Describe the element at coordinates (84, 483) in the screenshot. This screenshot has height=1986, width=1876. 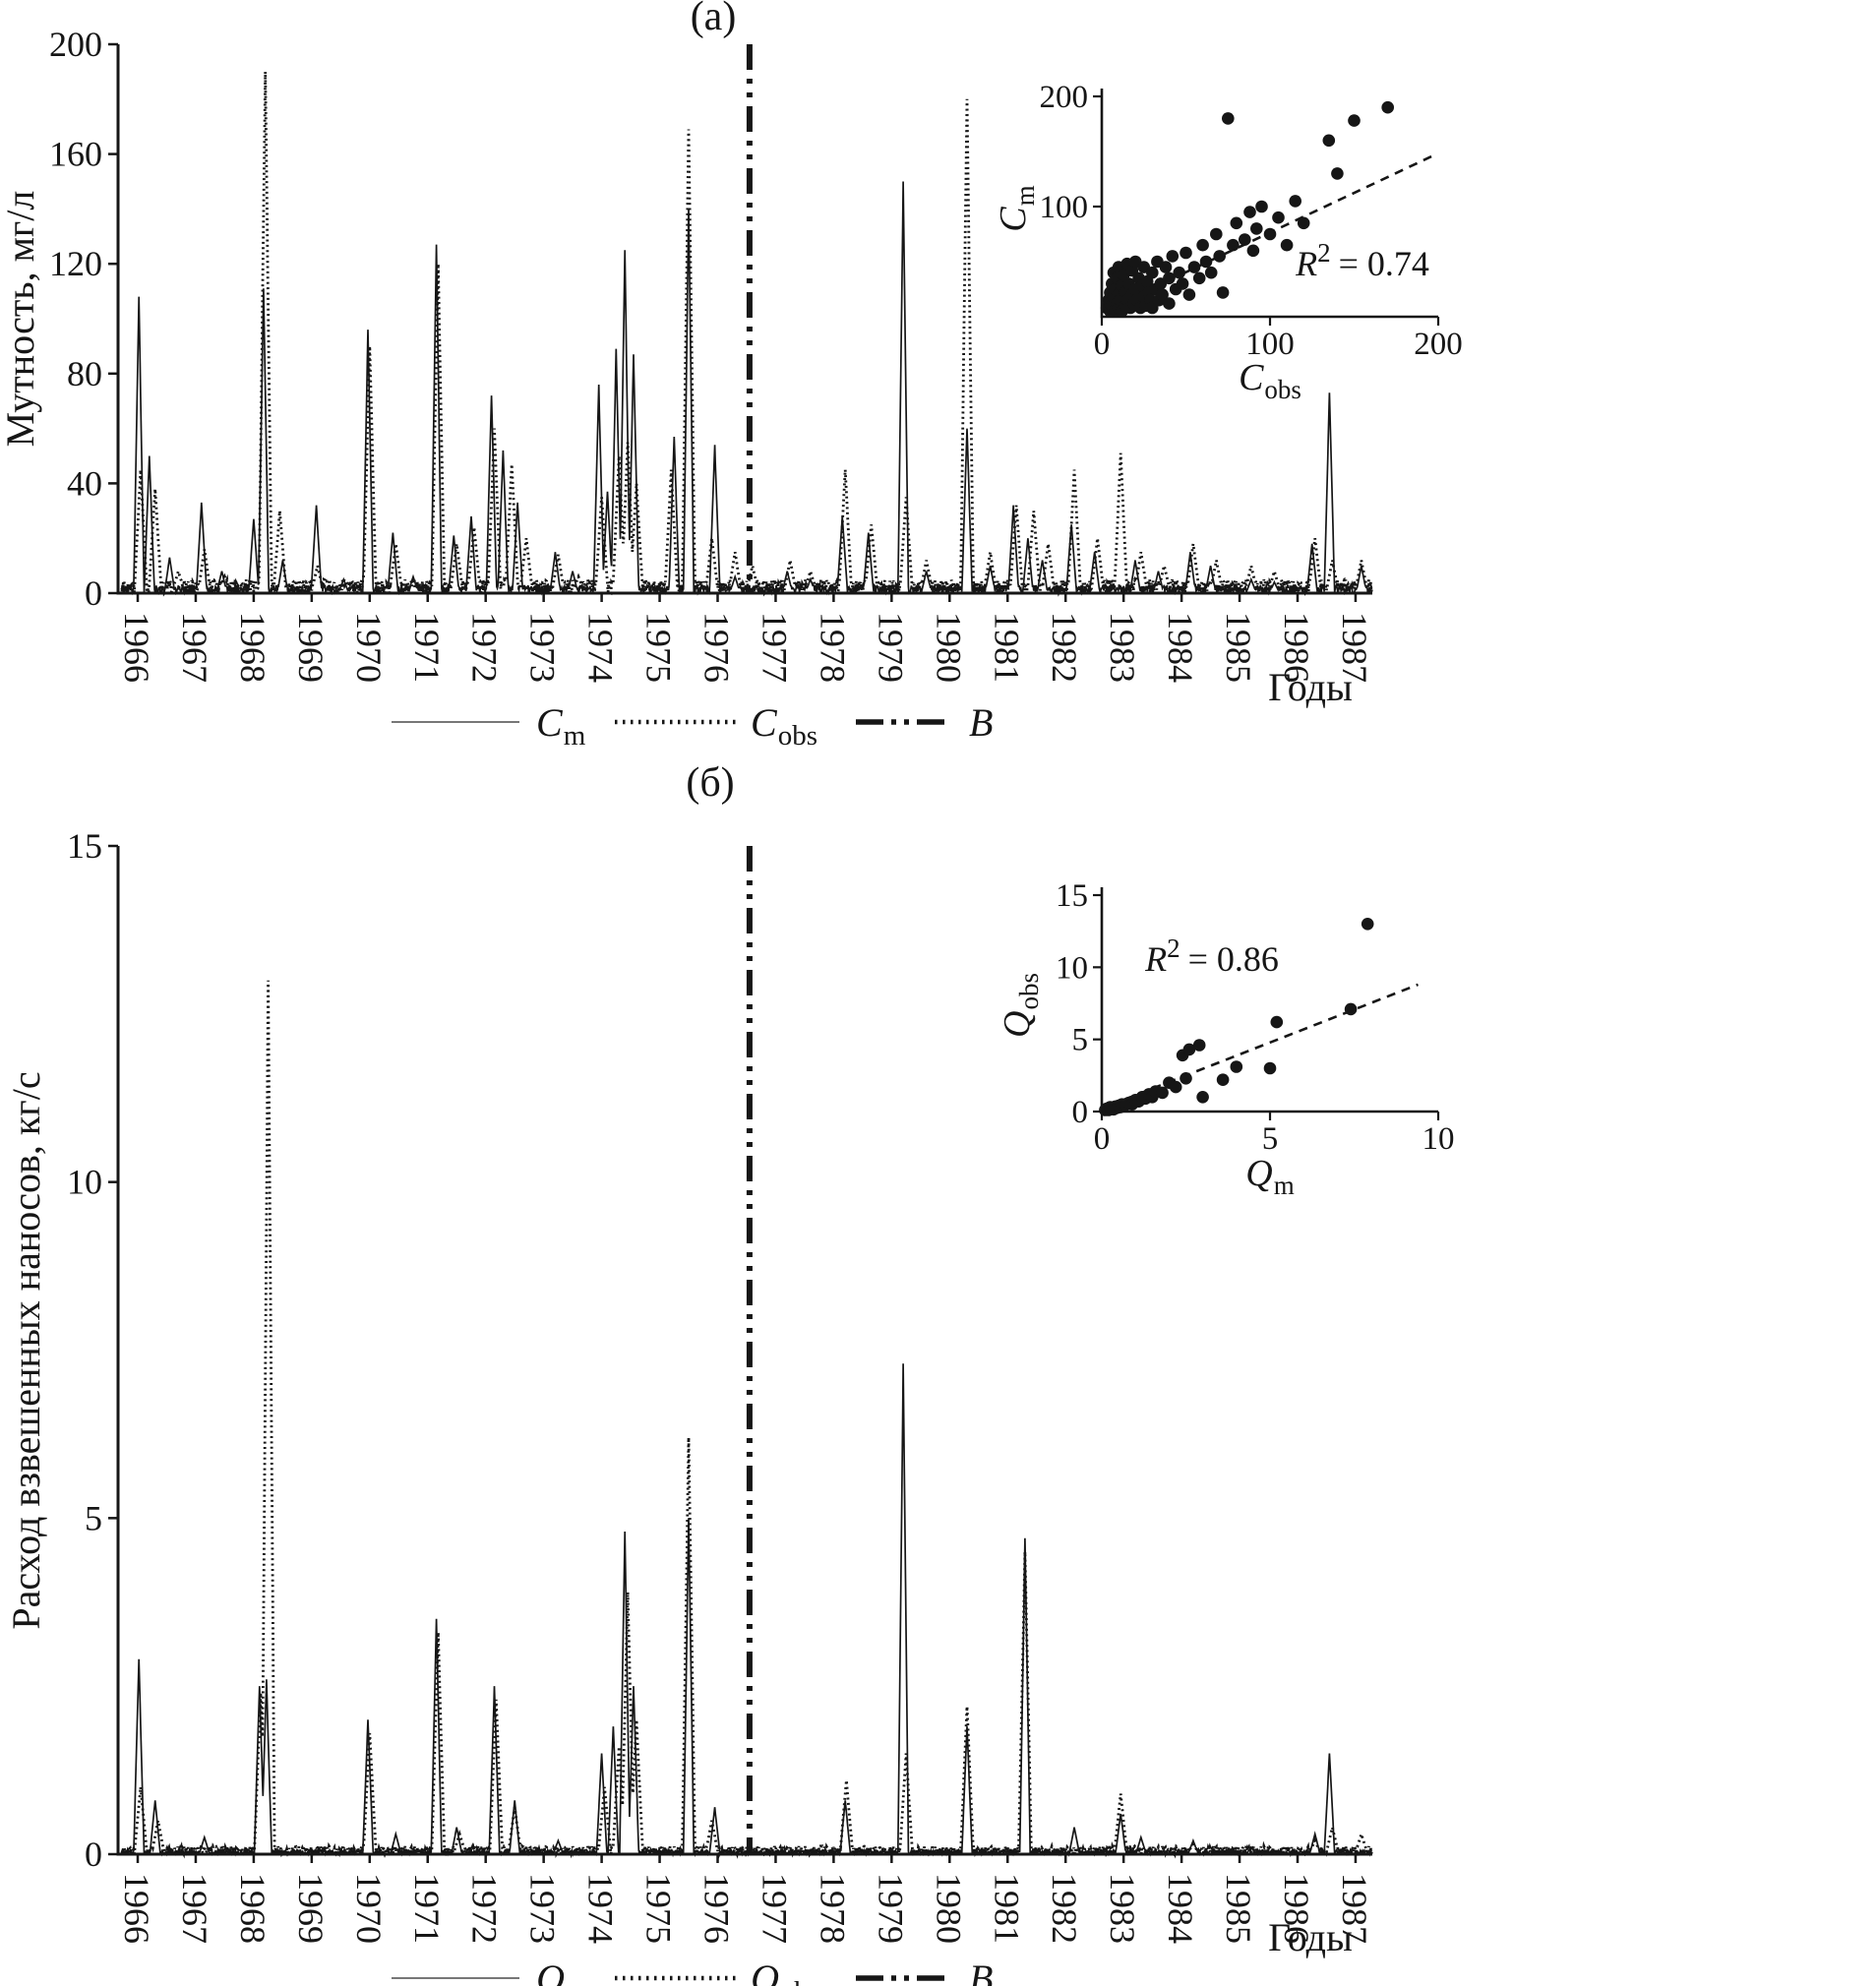
I see `y-tick-label: 40` at that location.